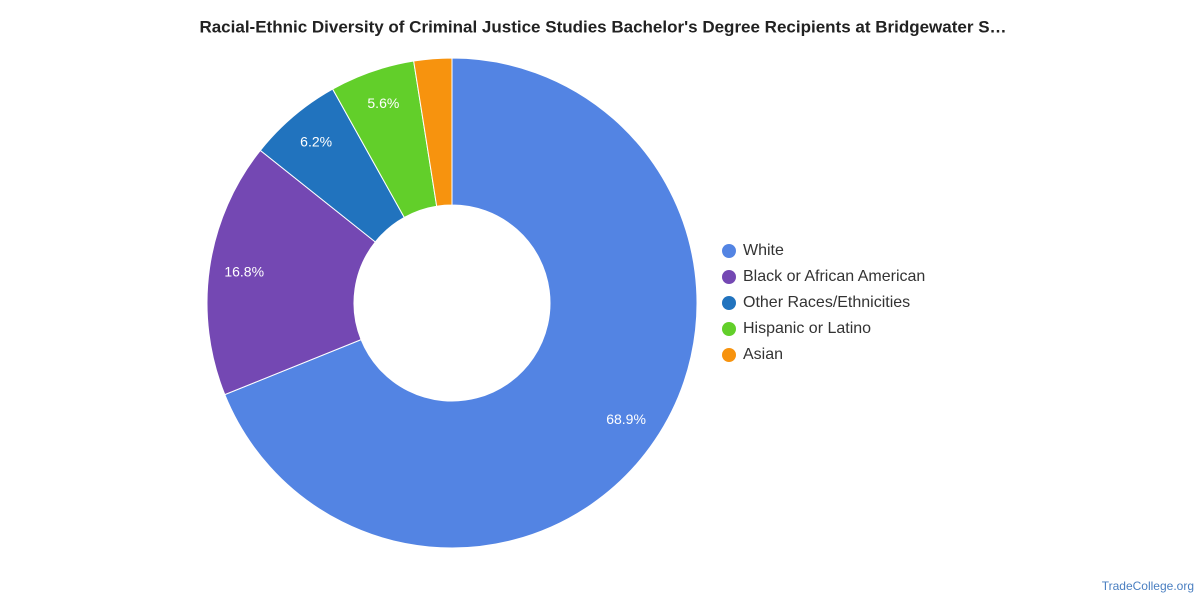 This screenshot has width=1200, height=600. Describe the element at coordinates (1148, 586) in the screenshot. I see `source: TradeCollege.org` at that location.